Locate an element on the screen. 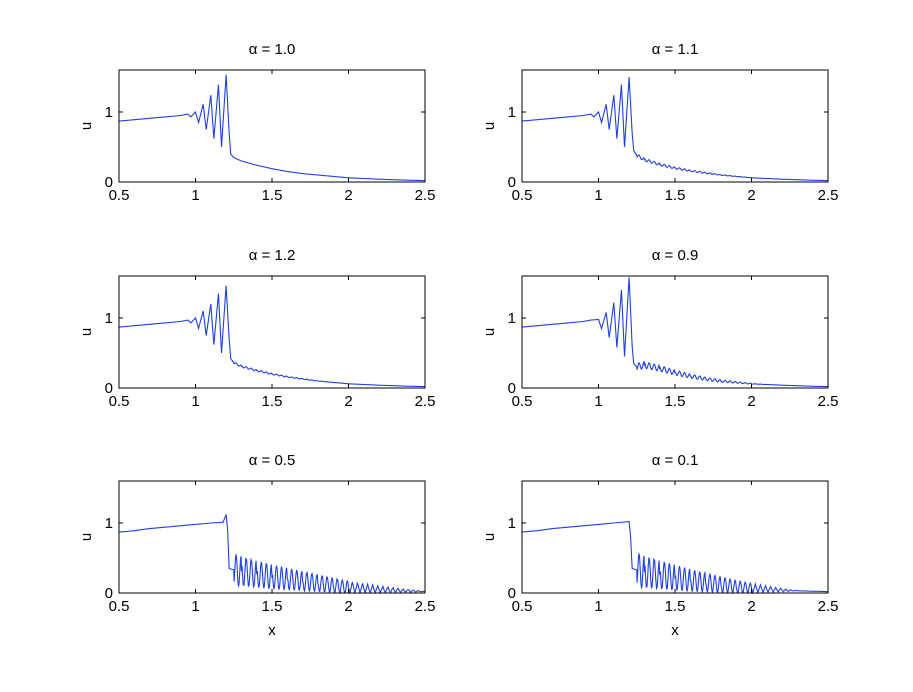 This screenshot has height=692, width=913. subplot-6: 0.5 1 1.5 2 2.5 0 1 α = 0.1 u x is located at coordinates (659, 545).